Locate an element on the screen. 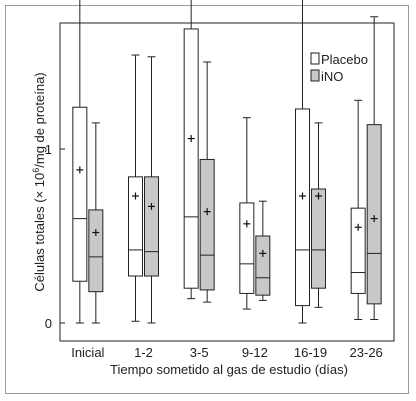 The width and height of the screenshot is (416, 401). y-tick-label: 1 is located at coordinates (48, 149).